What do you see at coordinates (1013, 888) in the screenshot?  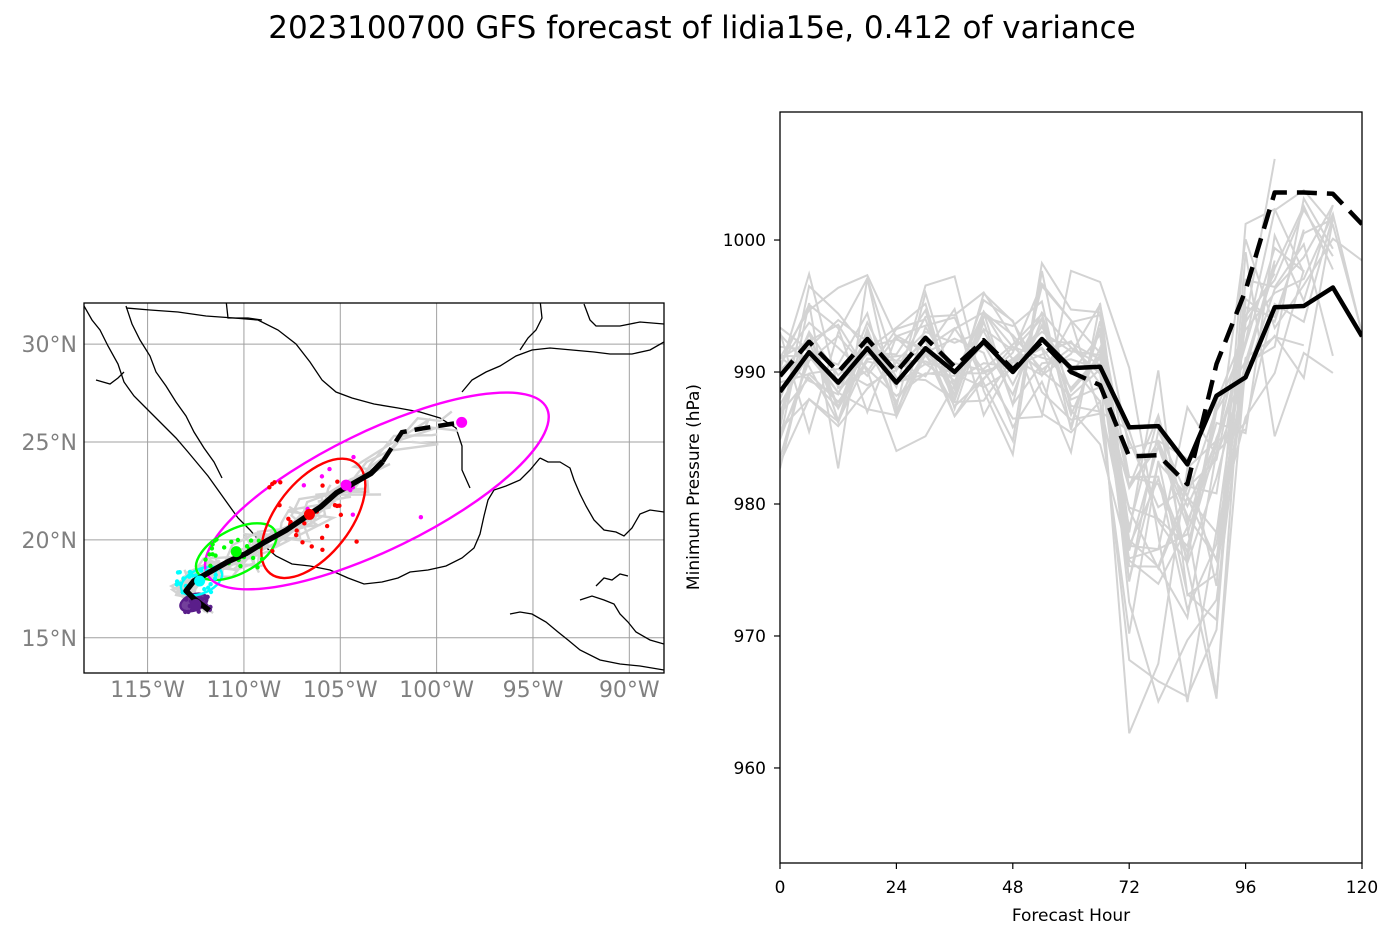 I see `x-tick-label: 48` at bounding box center [1013, 888].